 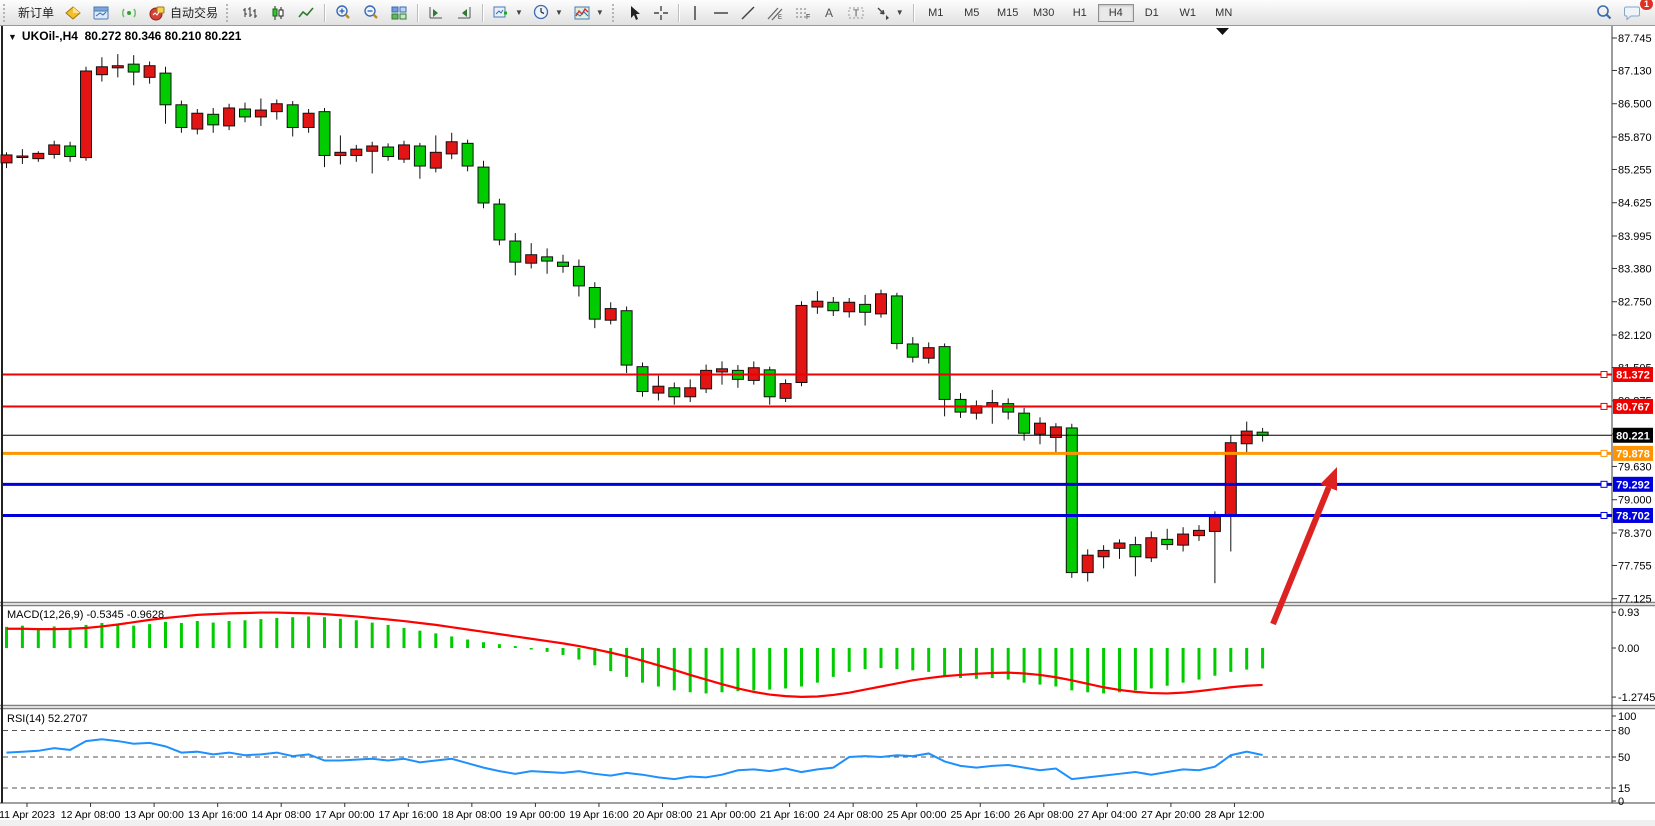 I want to click on rsi-pane: 100 80 50 150, so click(x=819, y=759).